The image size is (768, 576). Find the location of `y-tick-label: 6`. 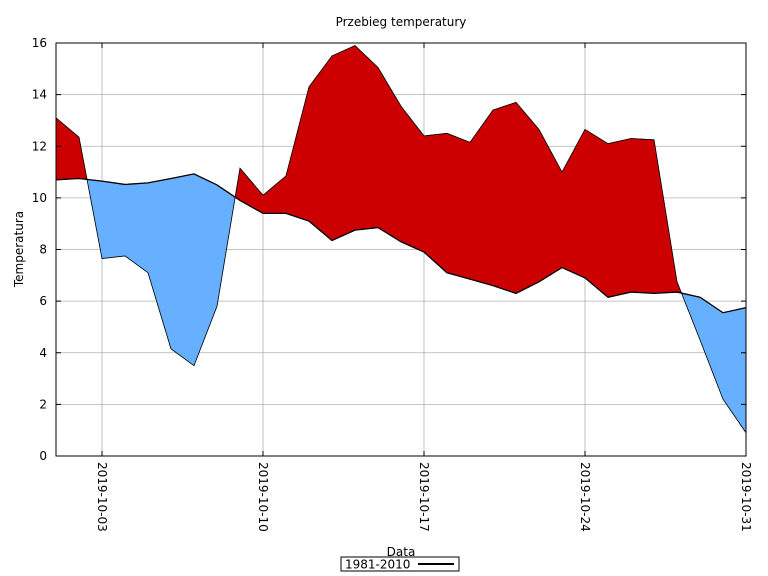

y-tick-label: 6 is located at coordinates (43, 301).